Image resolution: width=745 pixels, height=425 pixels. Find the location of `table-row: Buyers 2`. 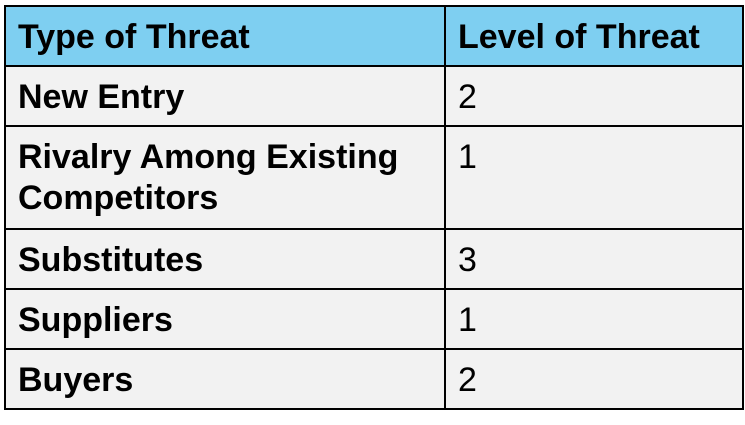

table-row: Buyers 2 is located at coordinates (374, 379).